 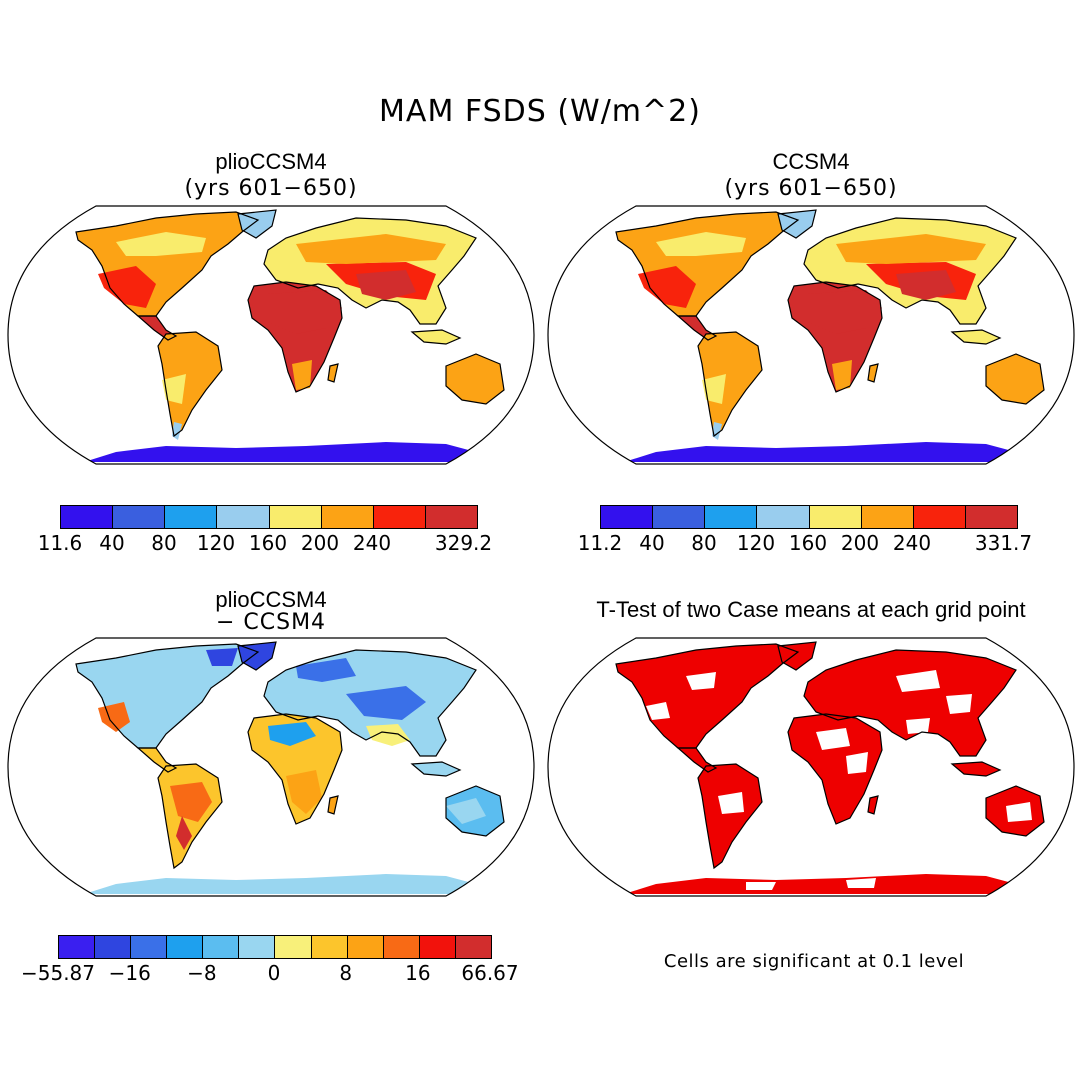 I want to click on northAmerica-landmass, so click(x=707, y=696).